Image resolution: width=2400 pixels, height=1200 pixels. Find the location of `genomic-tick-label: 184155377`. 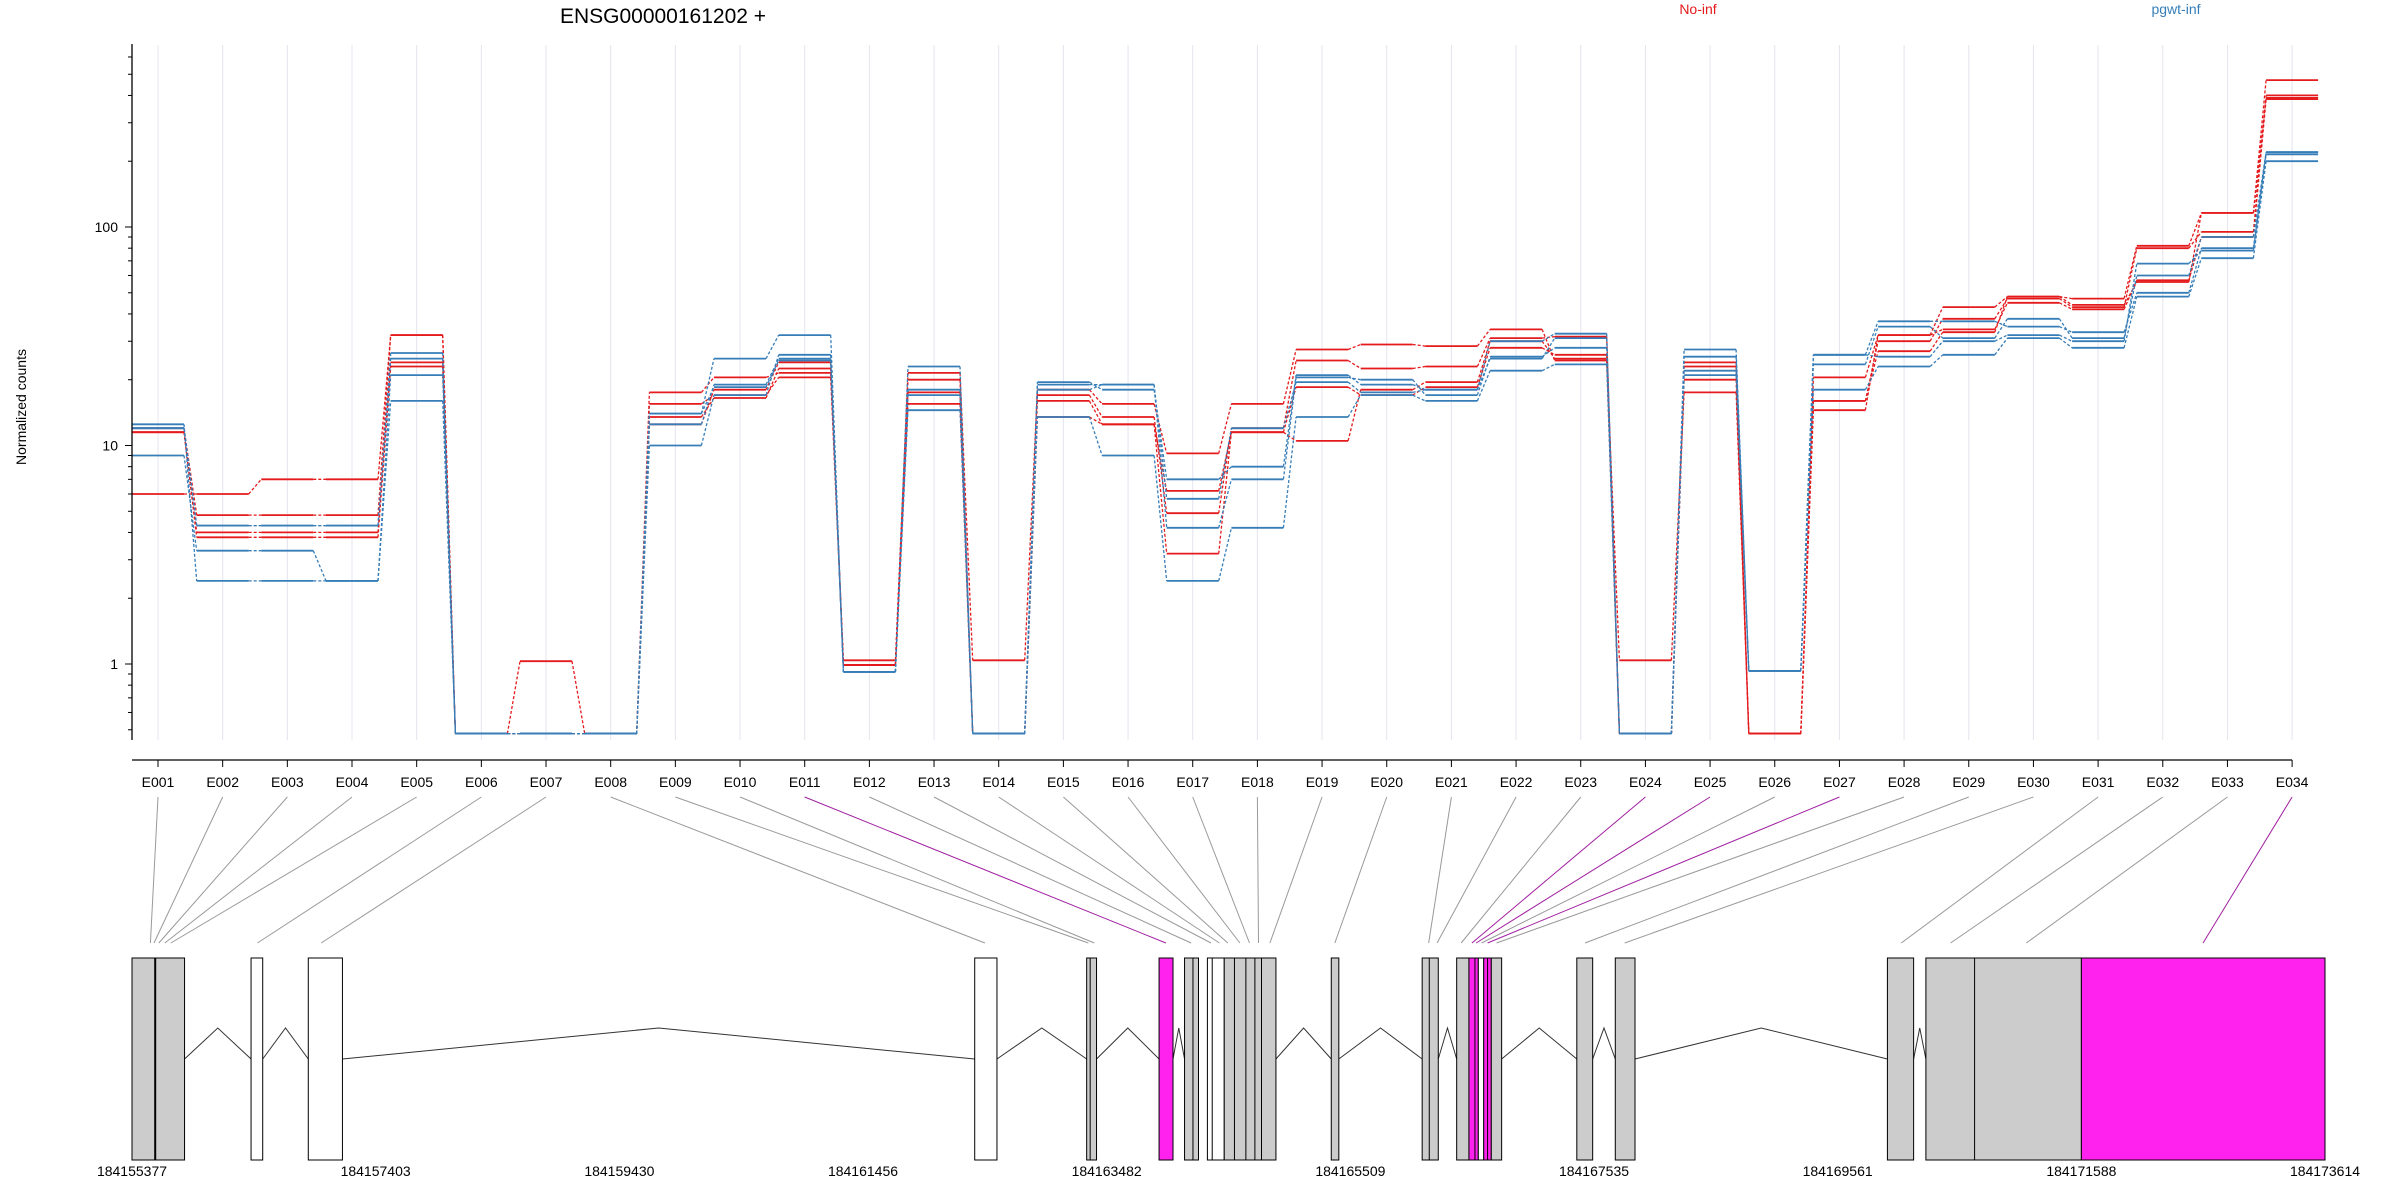

genomic-tick-label: 184155377 is located at coordinates (132, 1171).